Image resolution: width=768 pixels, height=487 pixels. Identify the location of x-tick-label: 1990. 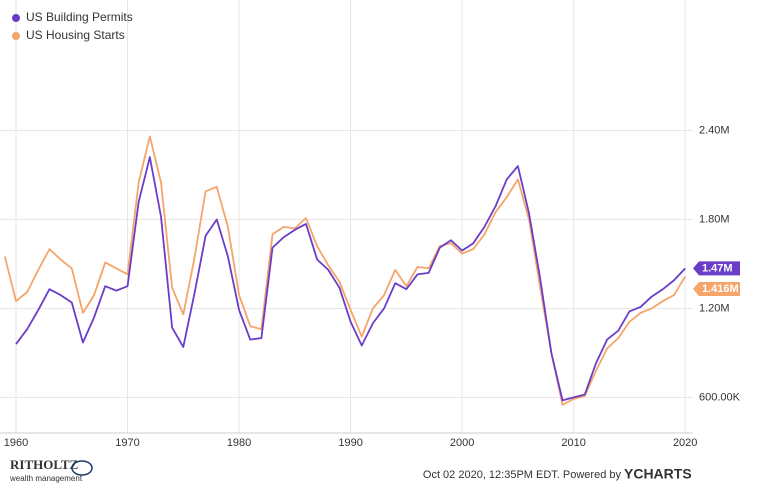
(350, 443).